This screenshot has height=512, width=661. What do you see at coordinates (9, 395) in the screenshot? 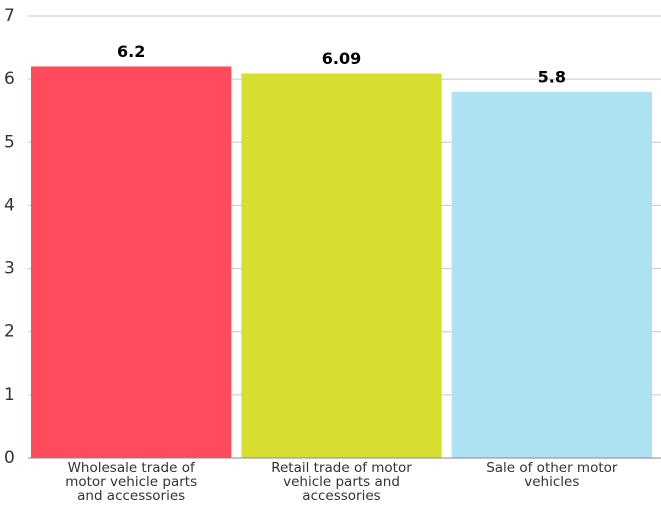
I see `y-tick-label: 1` at bounding box center [9, 395].